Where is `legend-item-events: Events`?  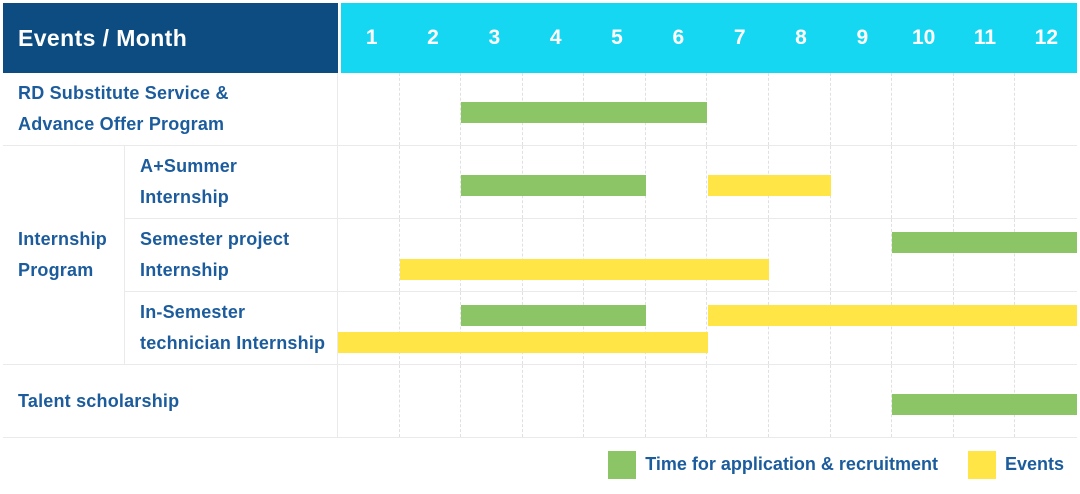 legend-item-events: Events is located at coordinates (1015, 464).